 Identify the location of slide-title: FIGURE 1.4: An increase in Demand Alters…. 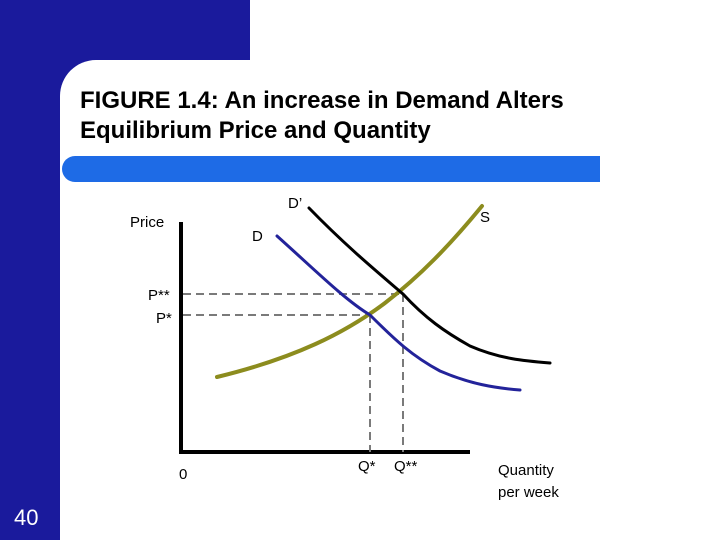
(390, 116).